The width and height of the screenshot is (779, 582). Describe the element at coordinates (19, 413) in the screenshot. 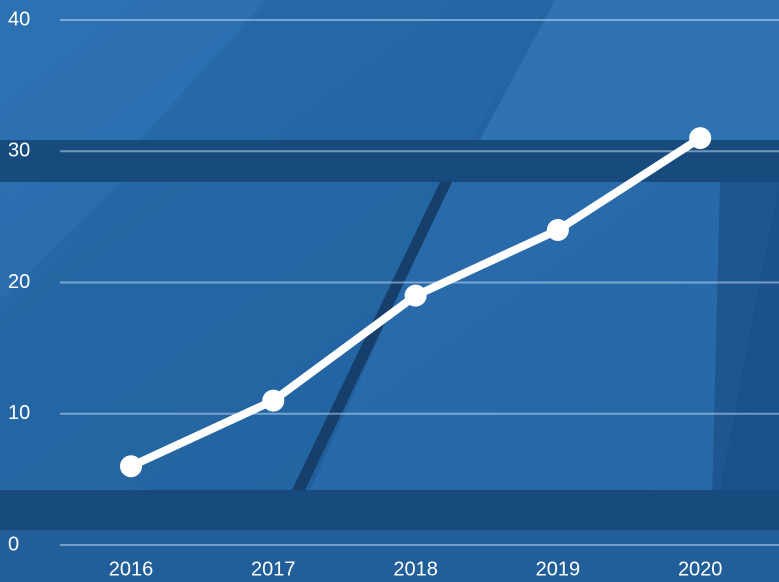

I see `y-tick-label: 10` at that location.